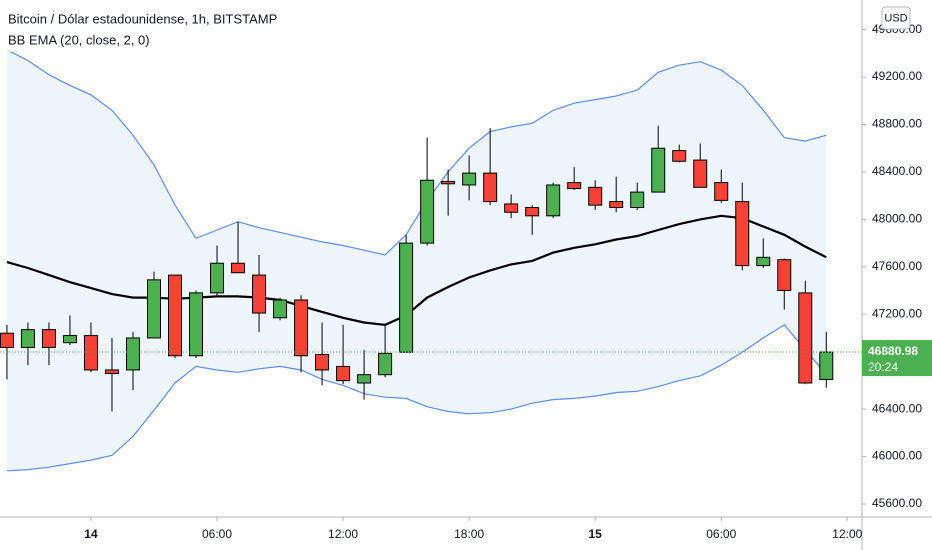 Image resolution: width=932 pixels, height=550 pixels. I want to click on y-tick-label: 48800.00, so click(897, 124).